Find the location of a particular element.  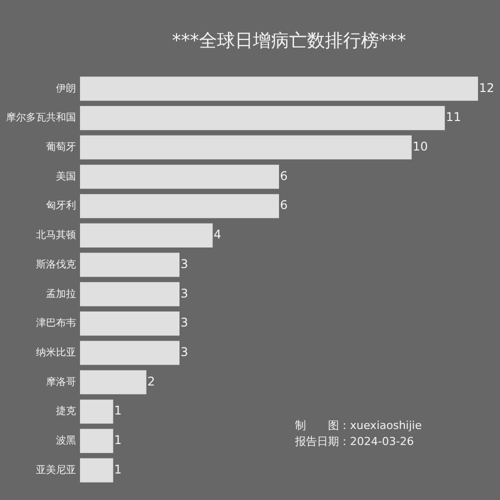

y-tick-label: 孟加拉 is located at coordinates (61, 294).